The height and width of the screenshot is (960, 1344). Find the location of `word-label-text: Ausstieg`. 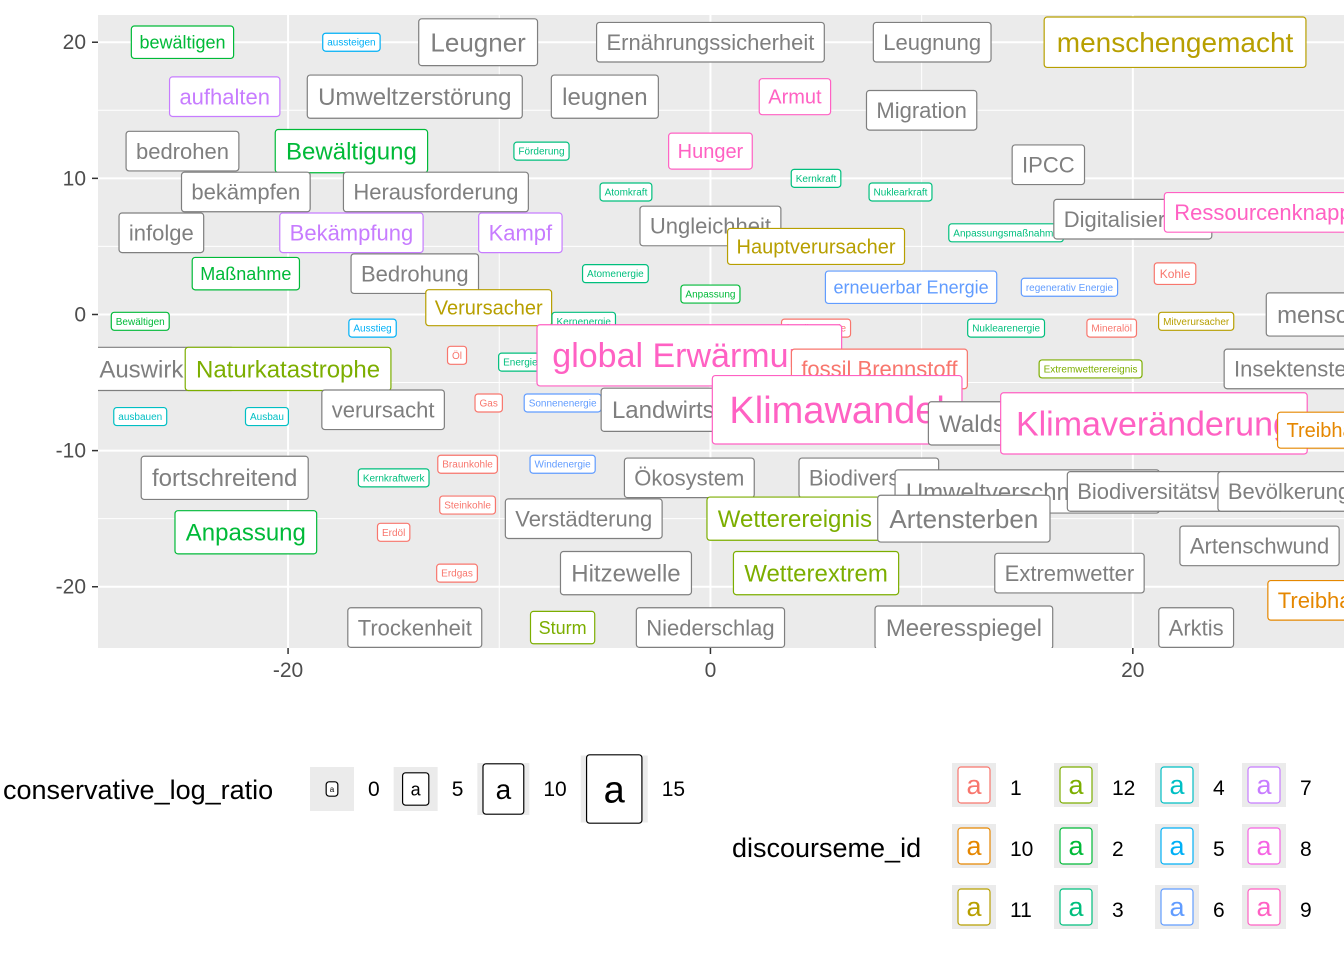

word-label-text: Ausstieg is located at coordinates (372, 329).